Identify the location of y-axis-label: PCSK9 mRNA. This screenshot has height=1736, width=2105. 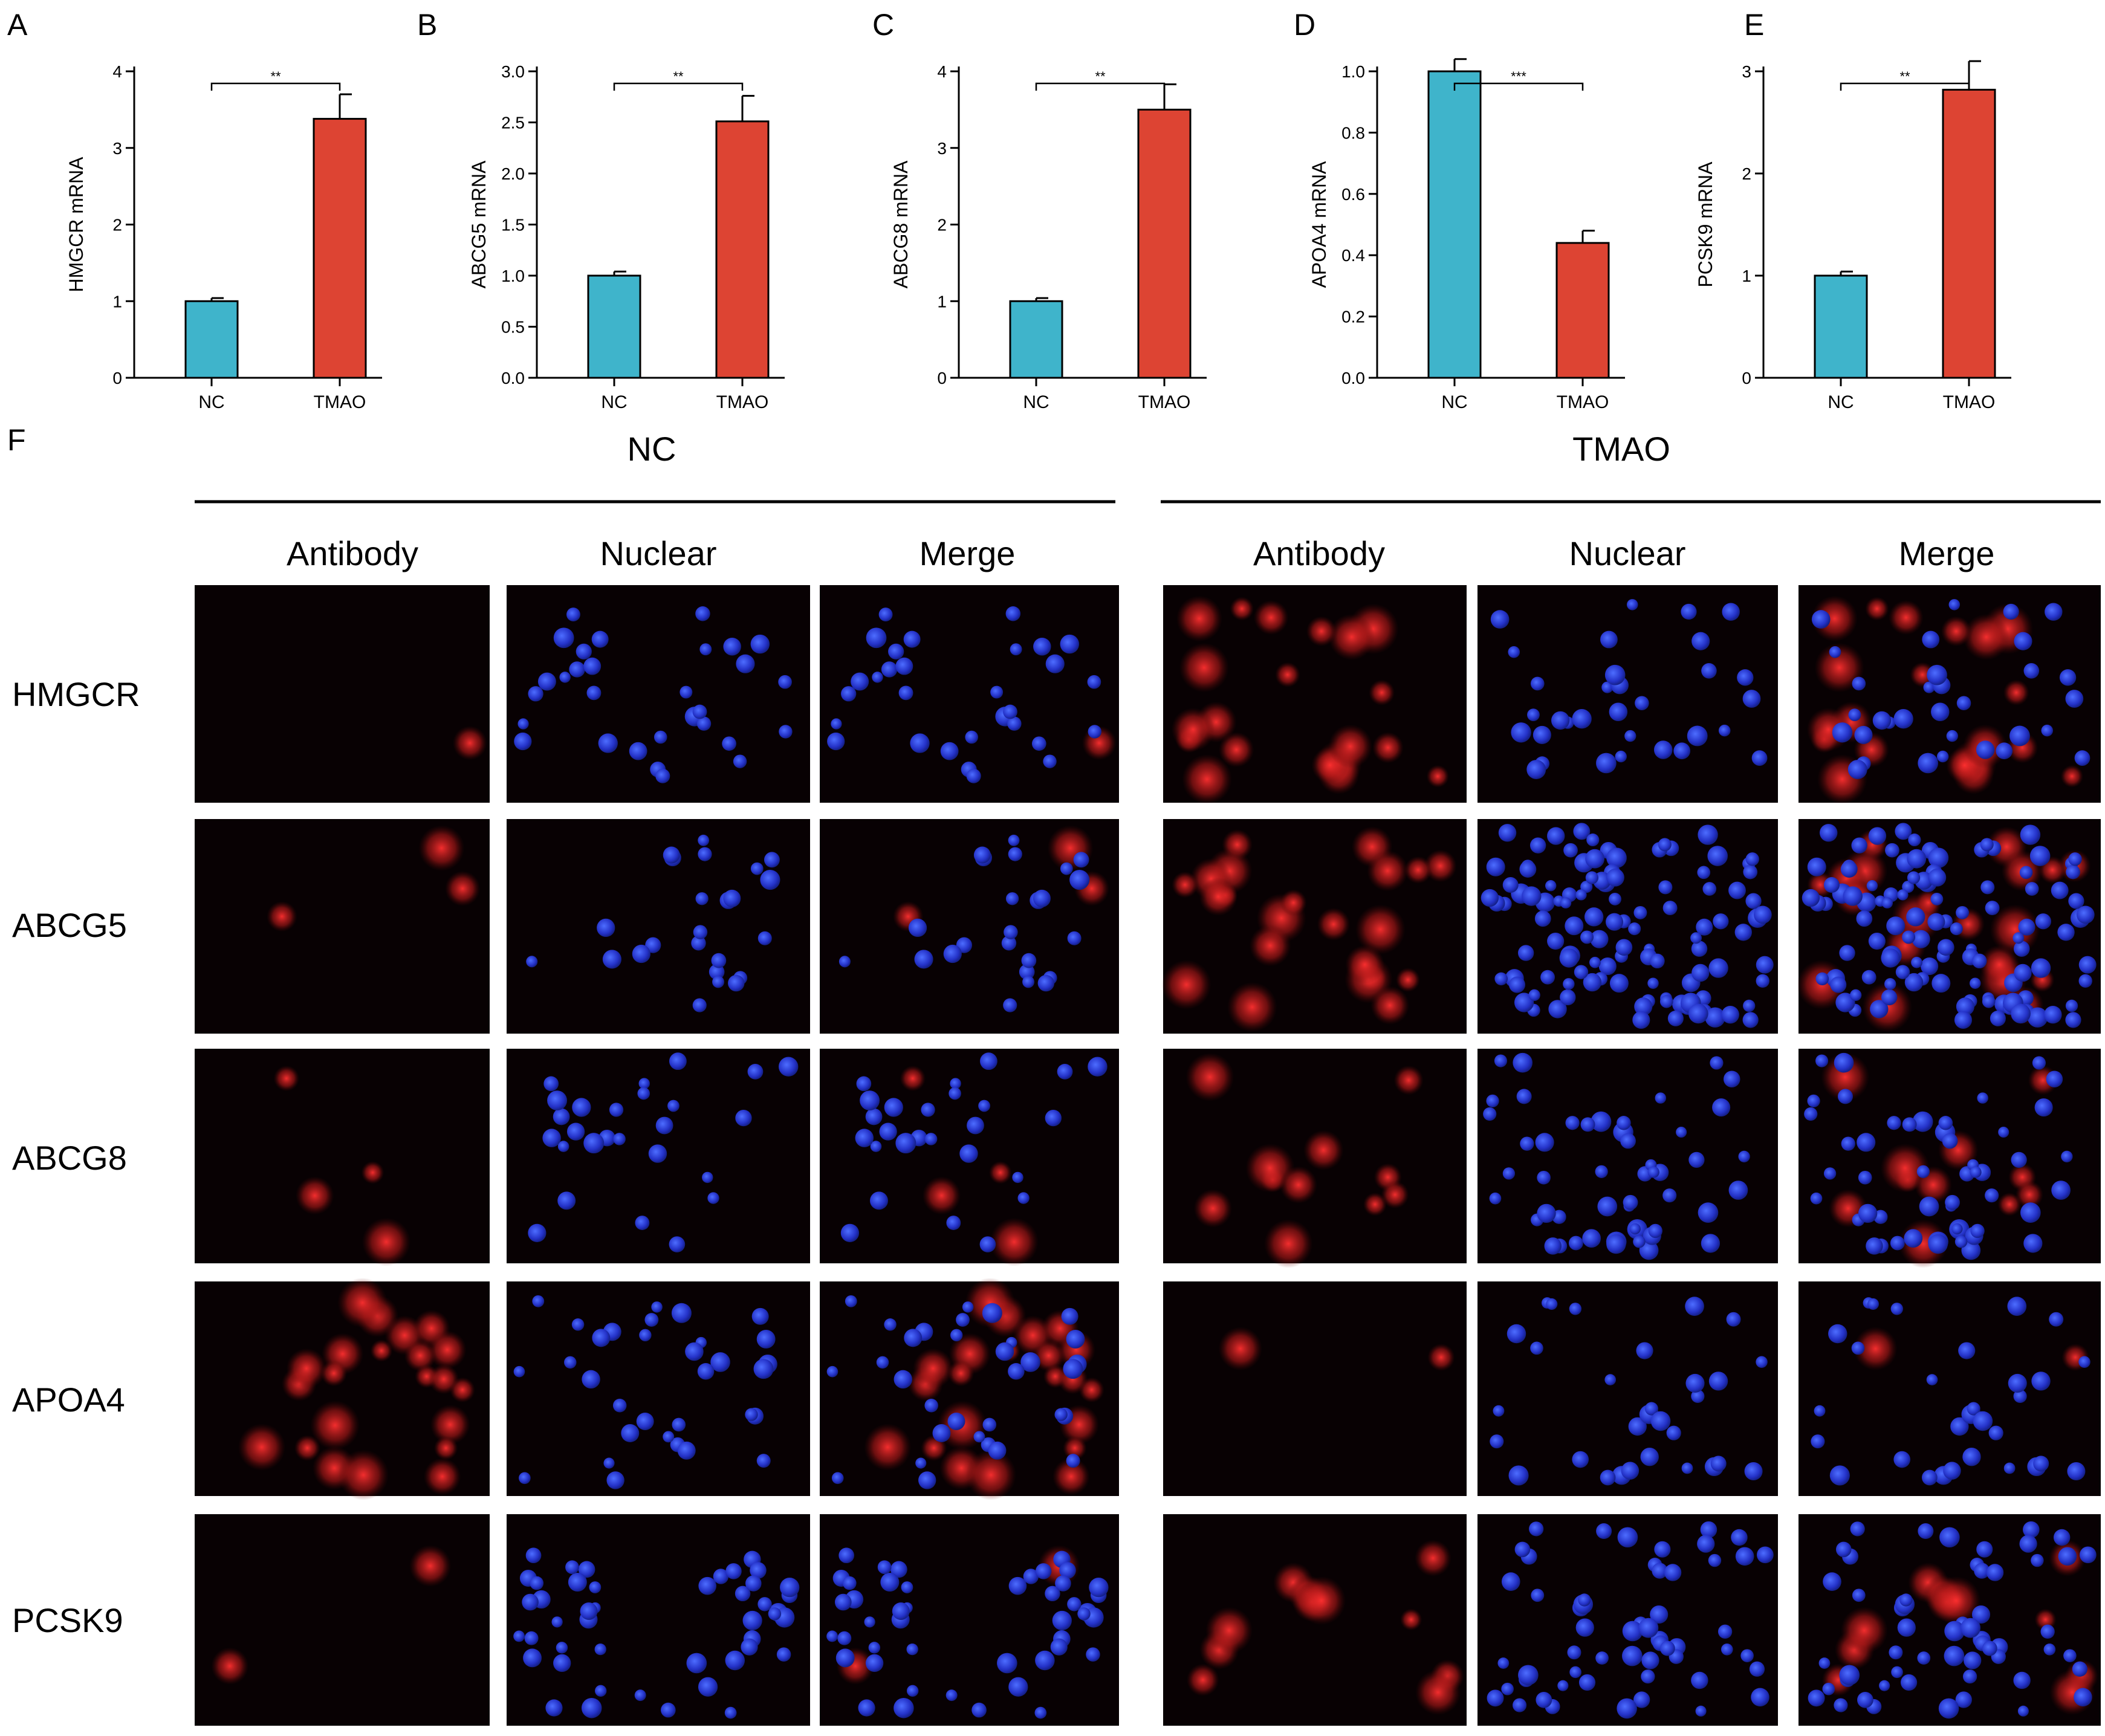
(1705, 224).